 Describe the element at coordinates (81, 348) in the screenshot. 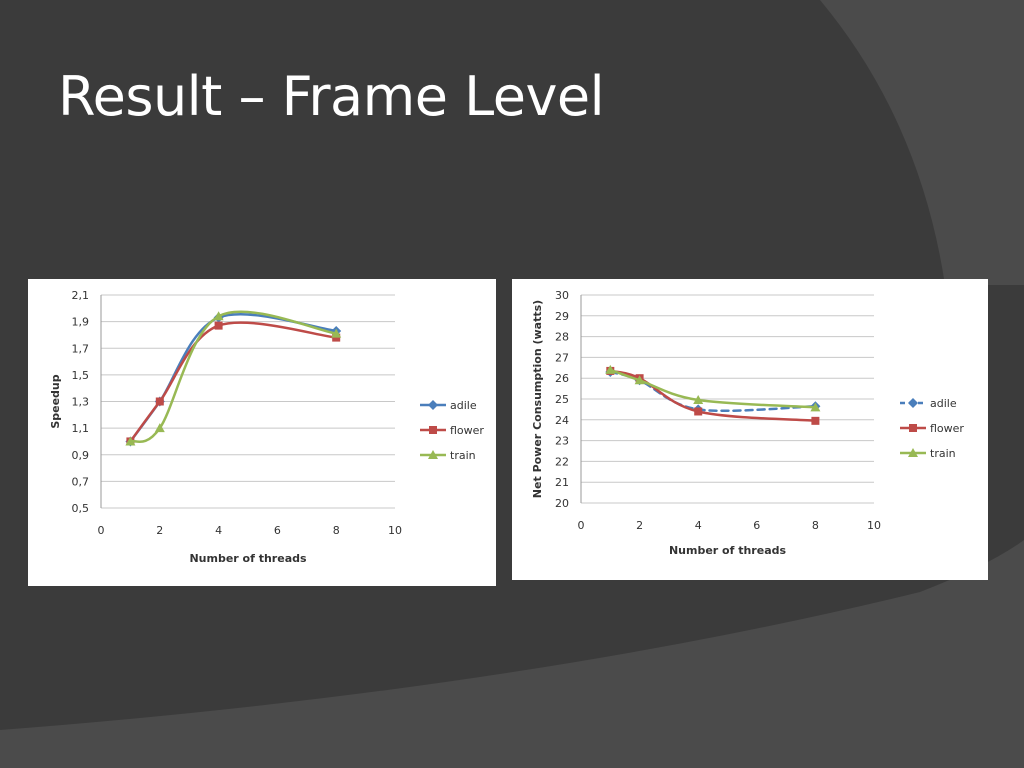

I see `y-tick-label: 1,7` at that location.